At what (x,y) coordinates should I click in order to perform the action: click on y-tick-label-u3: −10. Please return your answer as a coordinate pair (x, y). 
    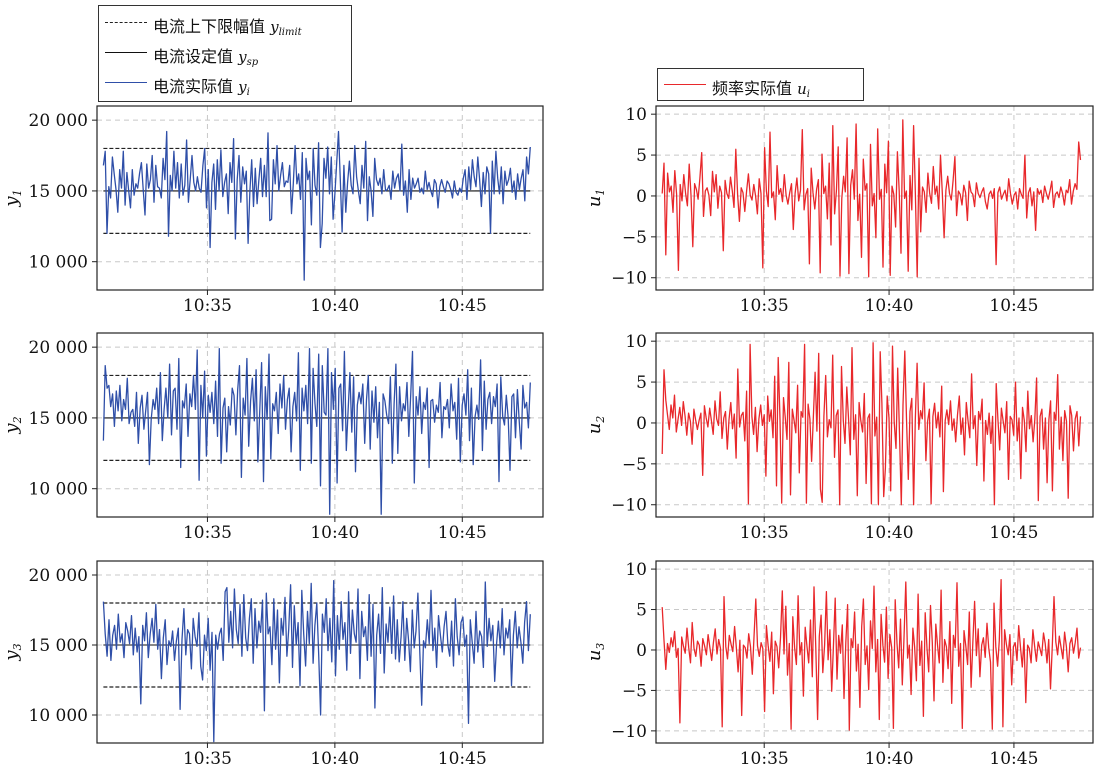
    Looking at the image, I should click on (629, 732).